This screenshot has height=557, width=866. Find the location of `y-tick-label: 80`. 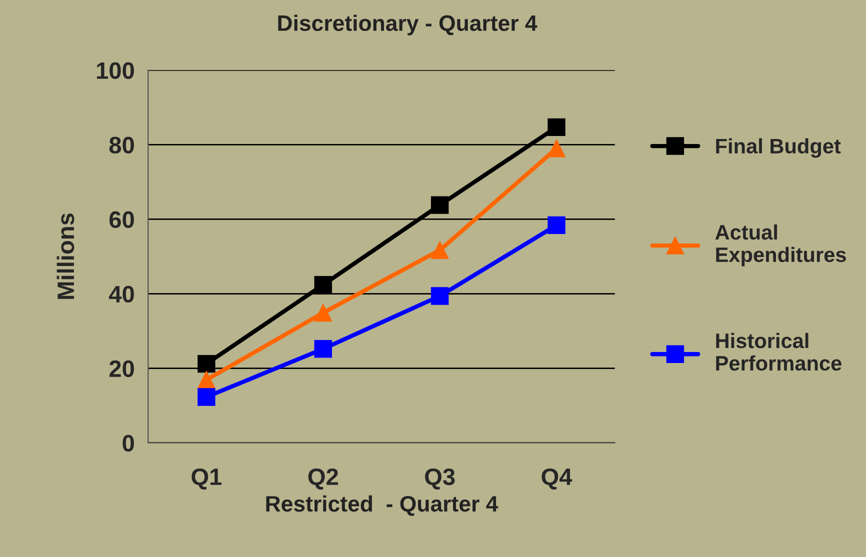

y-tick-label: 80 is located at coordinates (121, 145).